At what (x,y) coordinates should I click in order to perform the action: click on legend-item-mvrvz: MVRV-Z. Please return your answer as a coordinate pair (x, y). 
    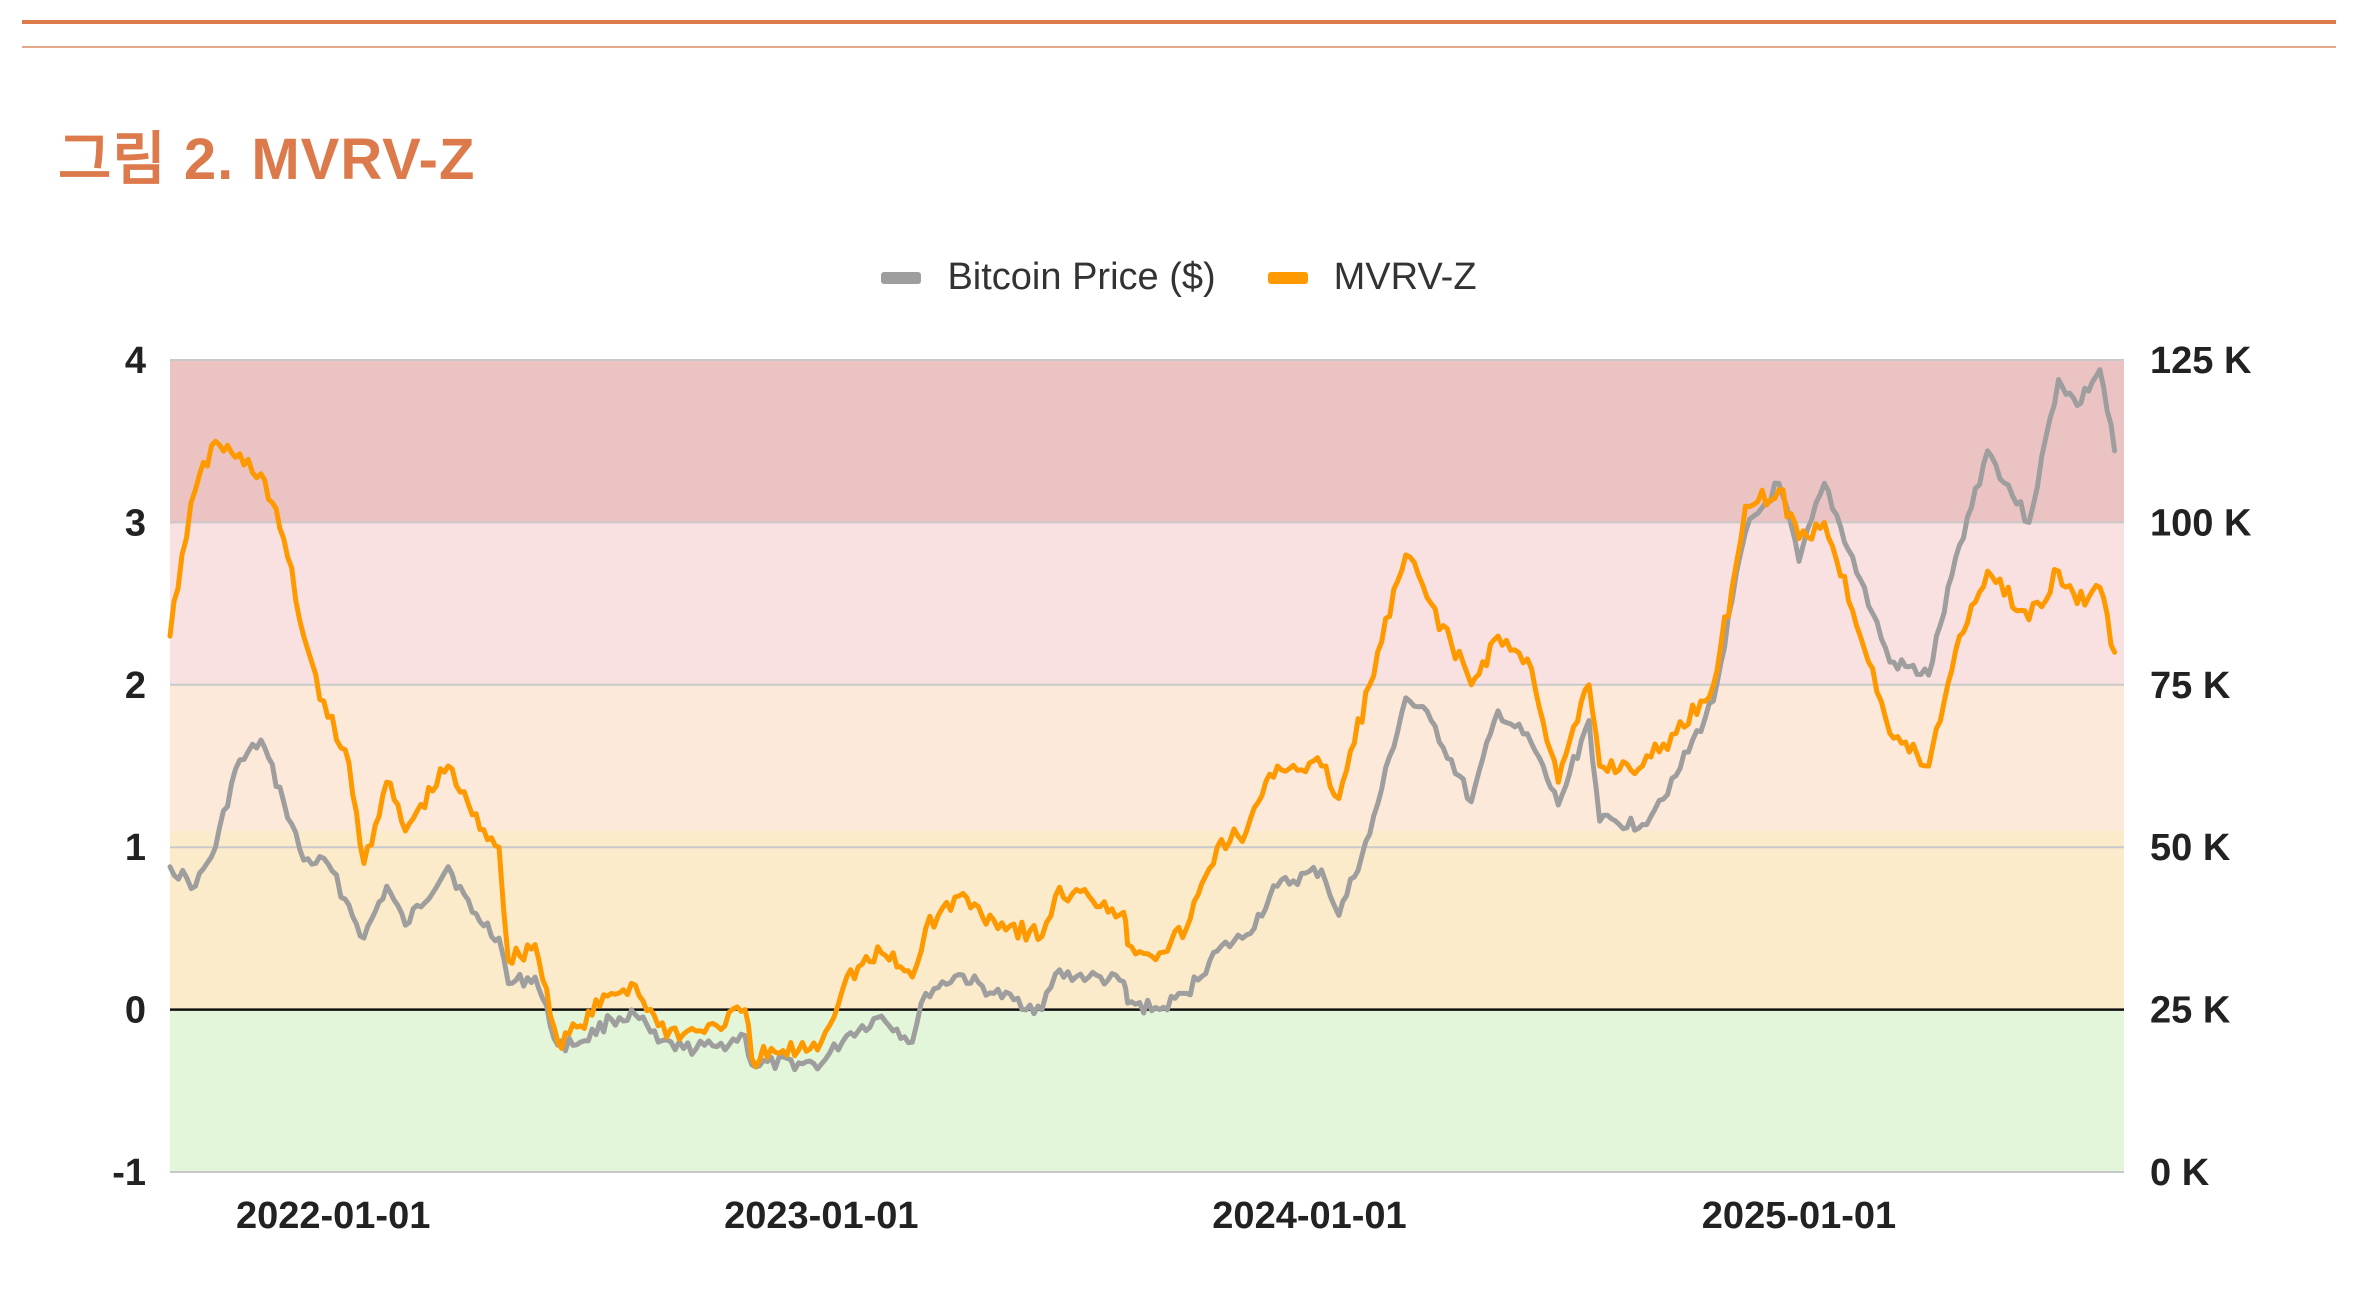
    Looking at the image, I should click on (1372, 277).